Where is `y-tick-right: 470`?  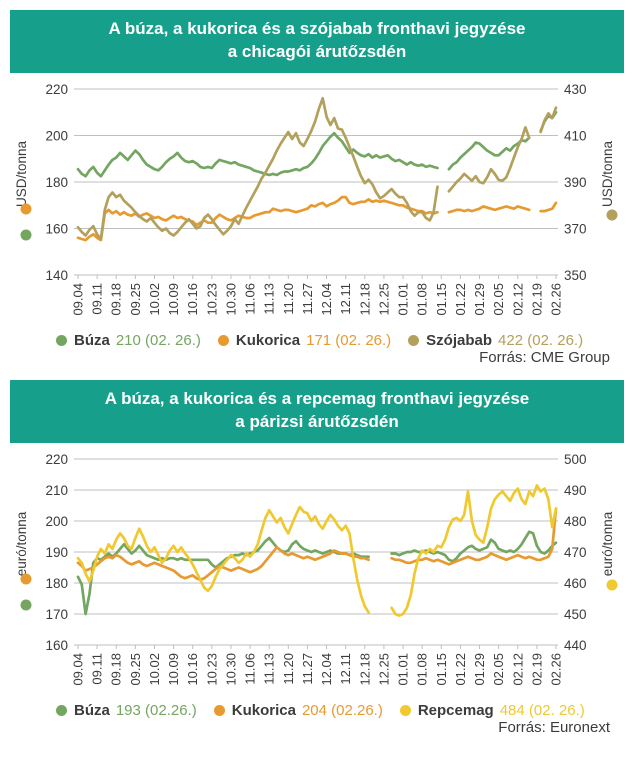 y-tick-right: 470 is located at coordinates (575, 552).